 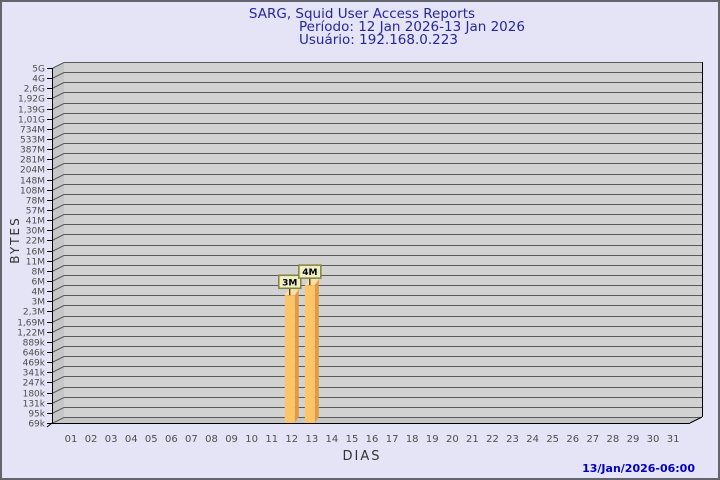 What do you see at coordinates (191, 439) in the screenshot?
I see `x-tick-label: 07` at bounding box center [191, 439].